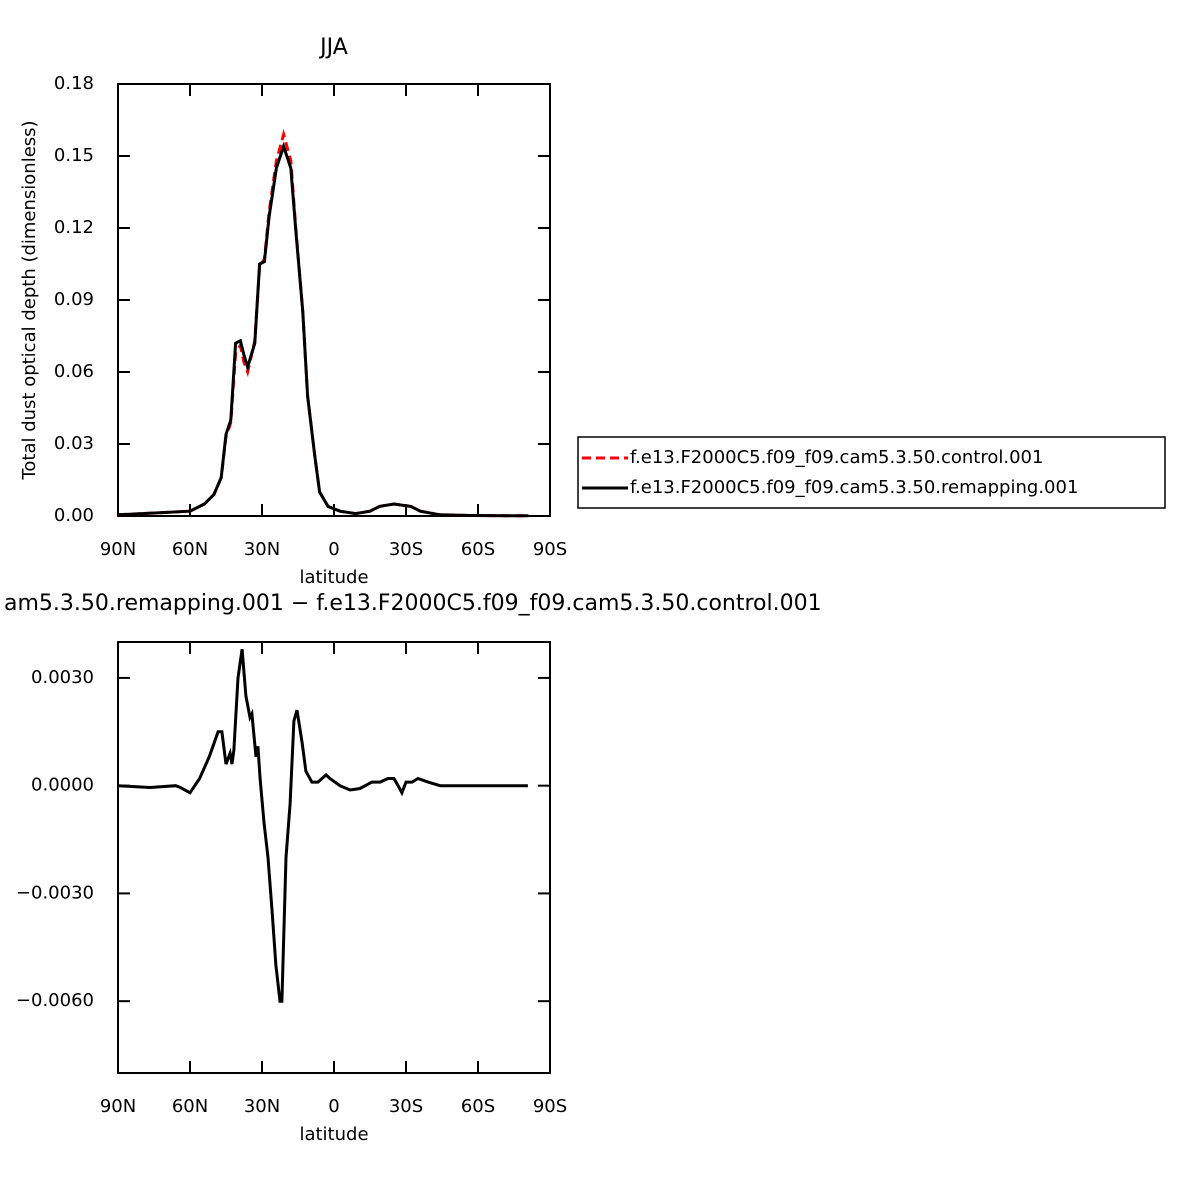 This screenshot has height=1180, width=1183. What do you see at coordinates (55, 892) in the screenshot?
I see `y-tick-label: −0.0030` at bounding box center [55, 892].